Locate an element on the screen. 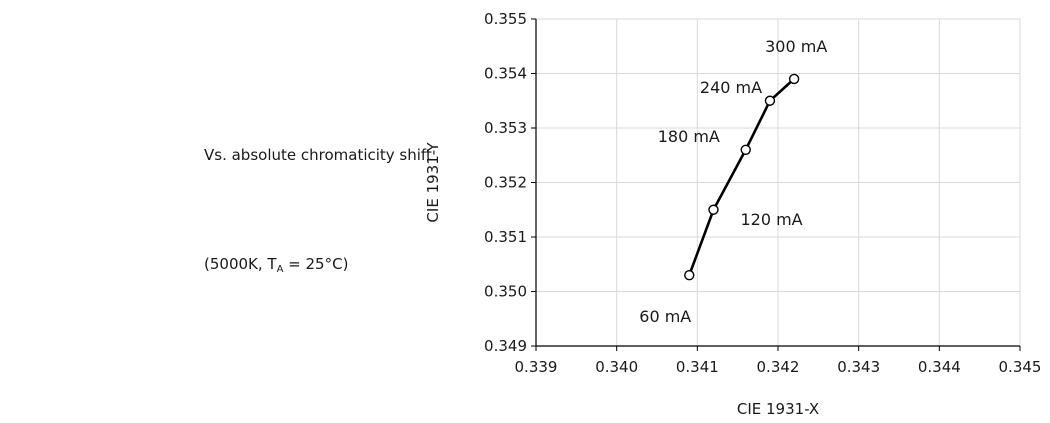 The image size is (1050, 423). y-tick-label: 0.354 is located at coordinates (505, 74).